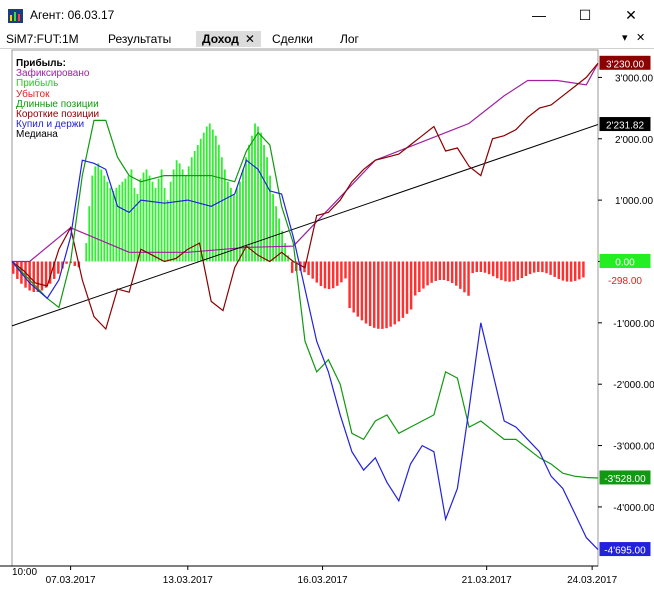 Image resolution: width=654 pixels, height=605 pixels. I want to click on y-tick-label: -1'000.00, so click(633, 324).